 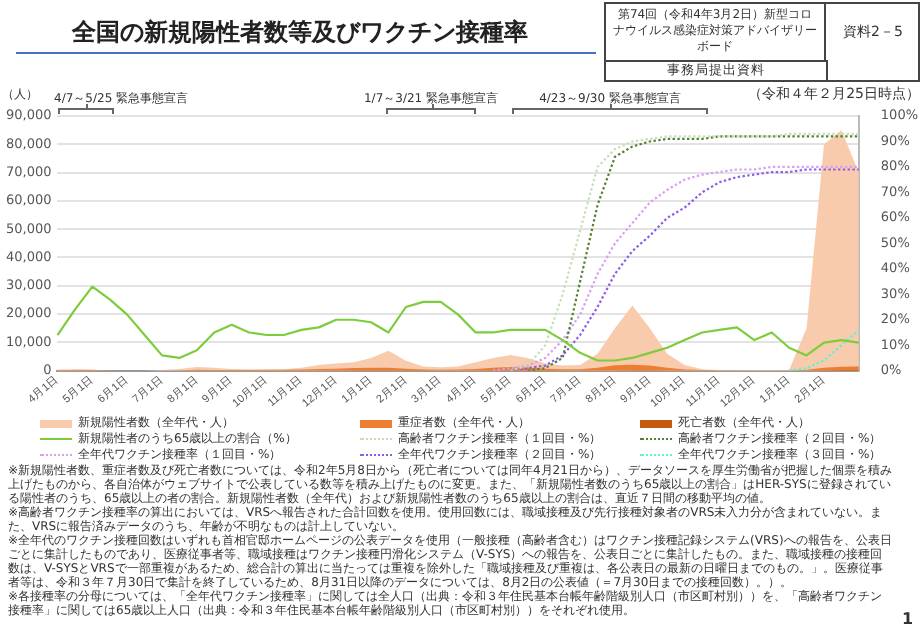 I want to click on text: 1, so click(x=908, y=619).